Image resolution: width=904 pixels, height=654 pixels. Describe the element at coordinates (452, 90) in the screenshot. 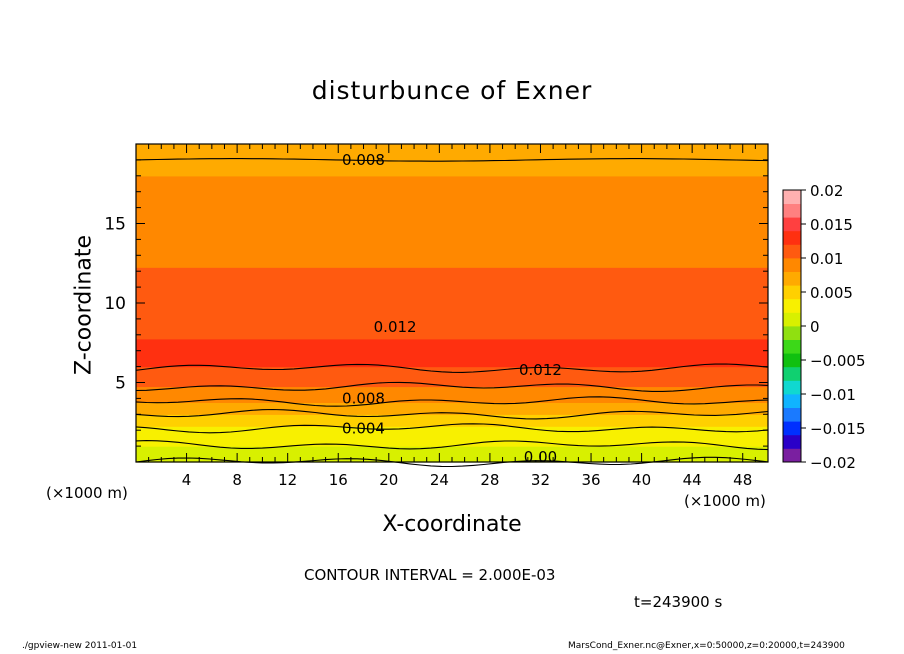

I see `chart-title: disturbunce of Exner` at that location.